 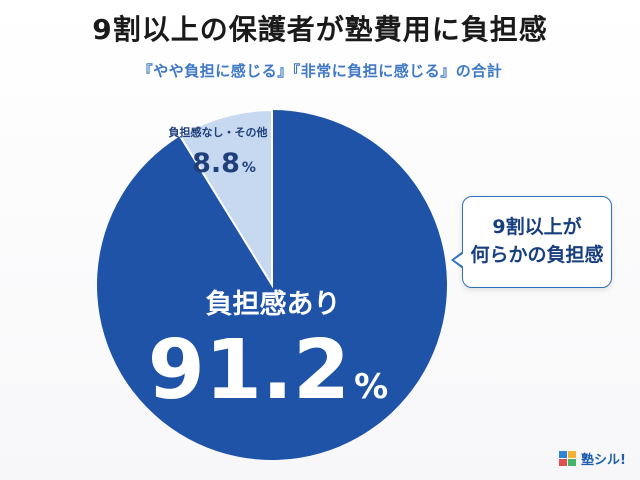 I want to click on brand-logo: 塾シル!, so click(x=592, y=458).